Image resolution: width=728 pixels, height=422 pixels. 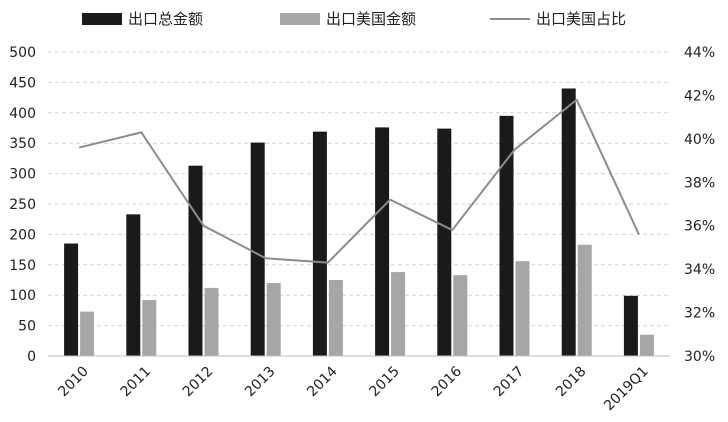 What do you see at coordinates (22, 53) in the screenshot?
I see `left-tick-label: 500` at bounding box center [22, 53].